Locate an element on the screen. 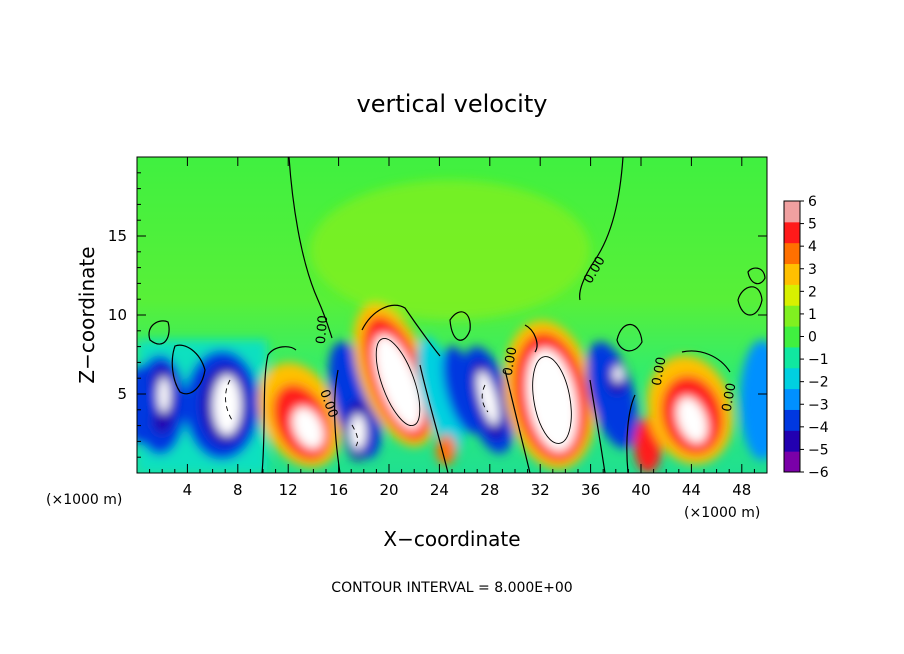  colorbar-tick-label: 1 is located at coordinates (812, 315).